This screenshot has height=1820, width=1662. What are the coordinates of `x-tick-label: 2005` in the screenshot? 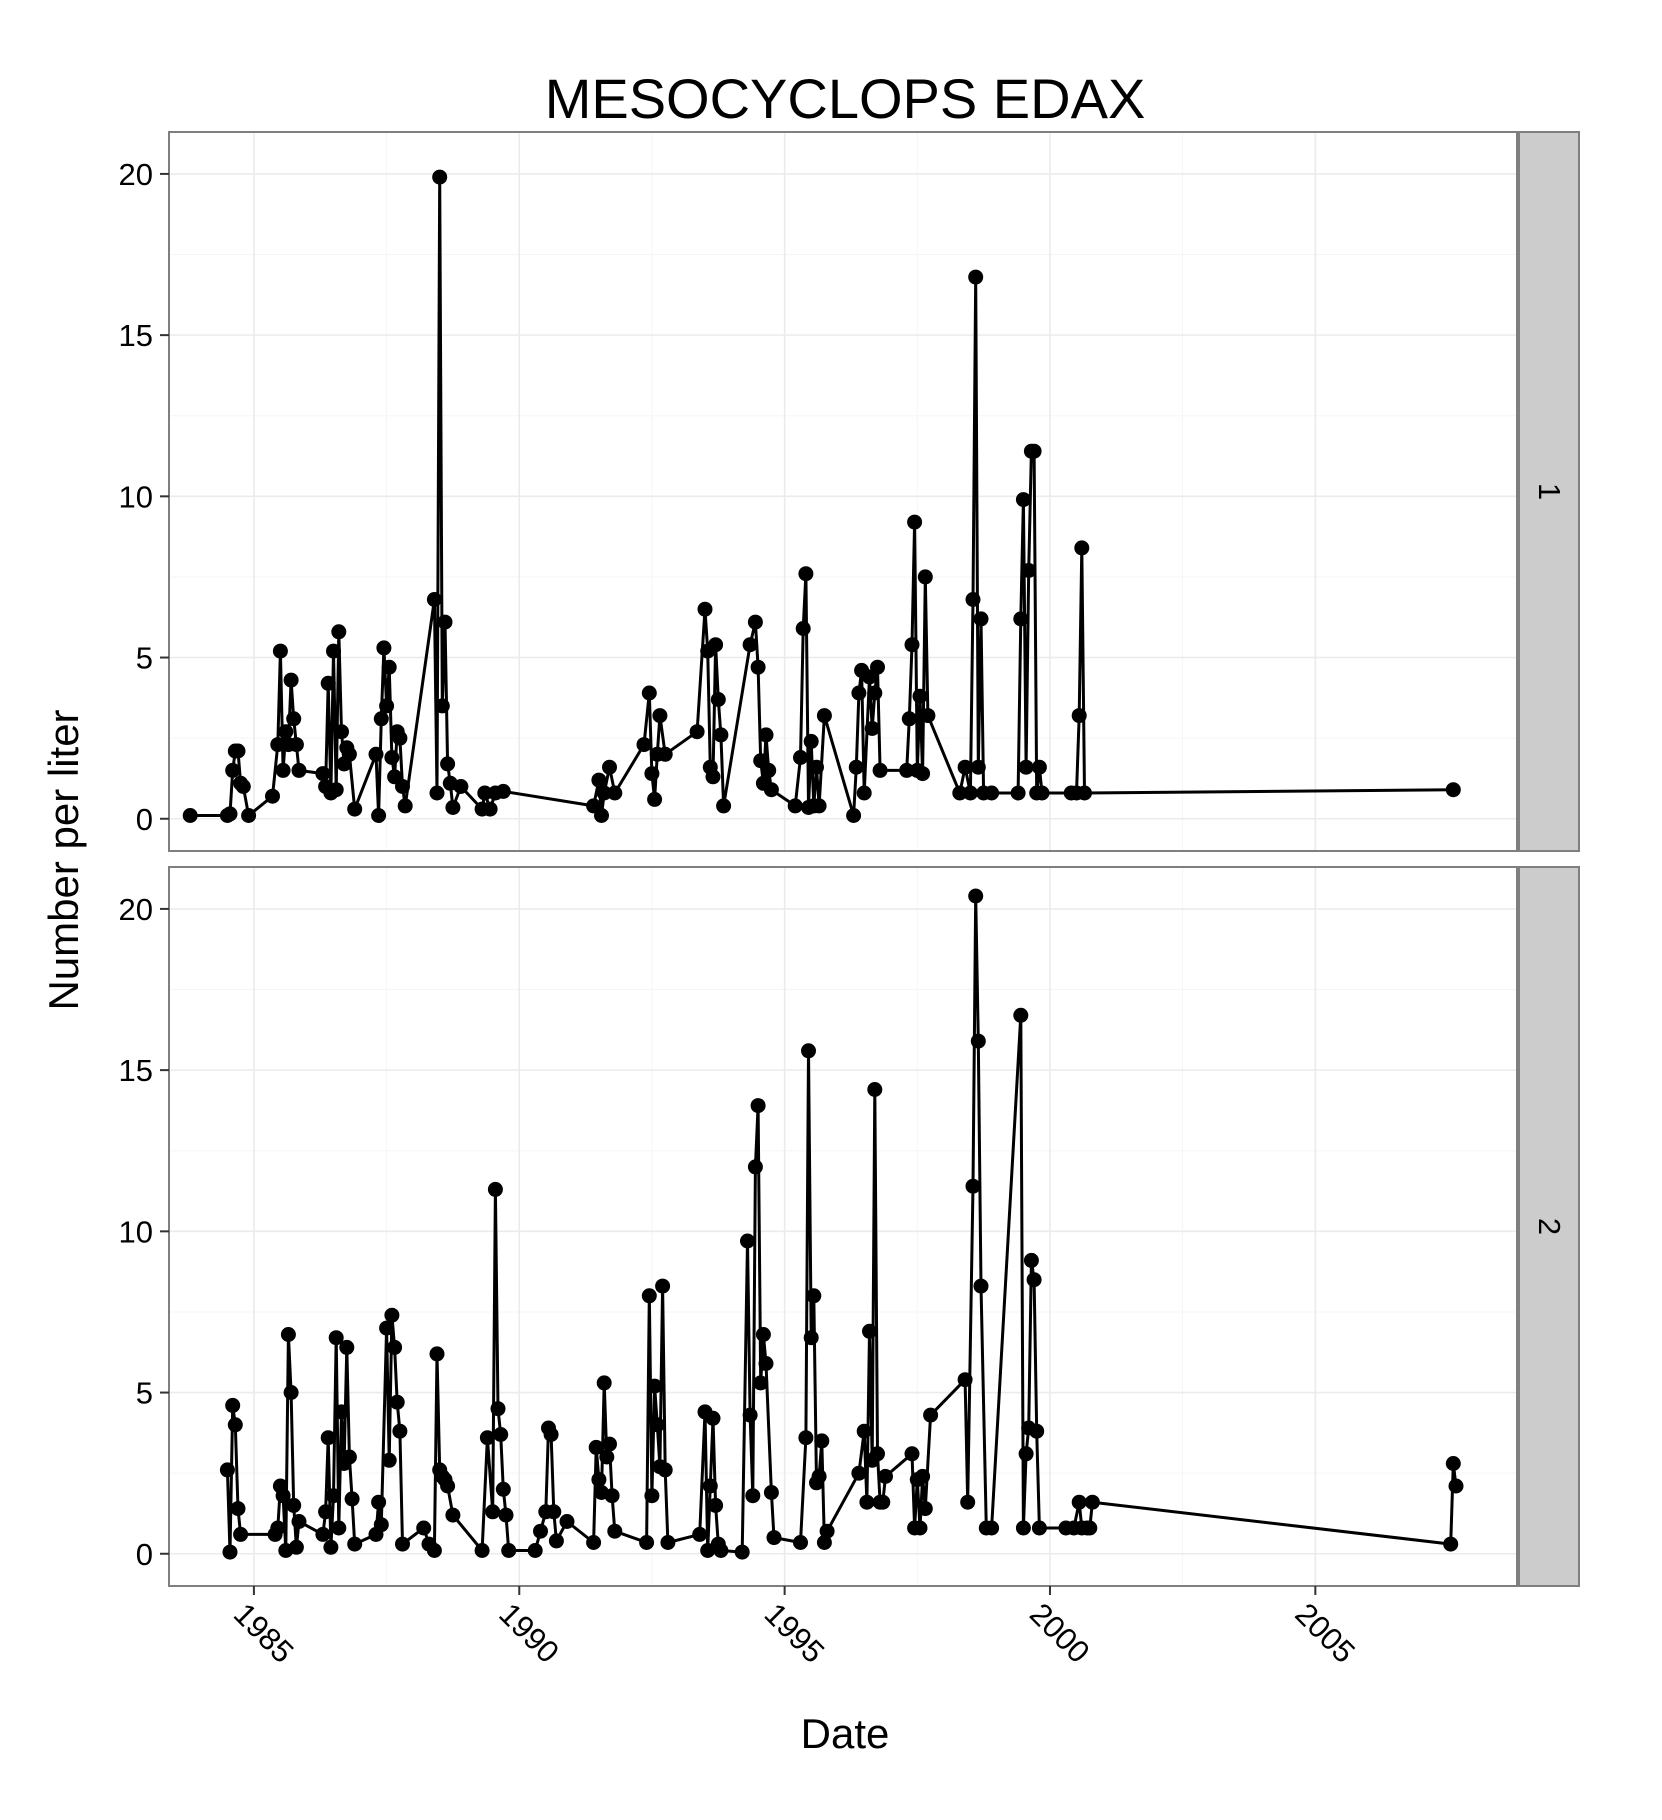 It's located at (1325, 1633).